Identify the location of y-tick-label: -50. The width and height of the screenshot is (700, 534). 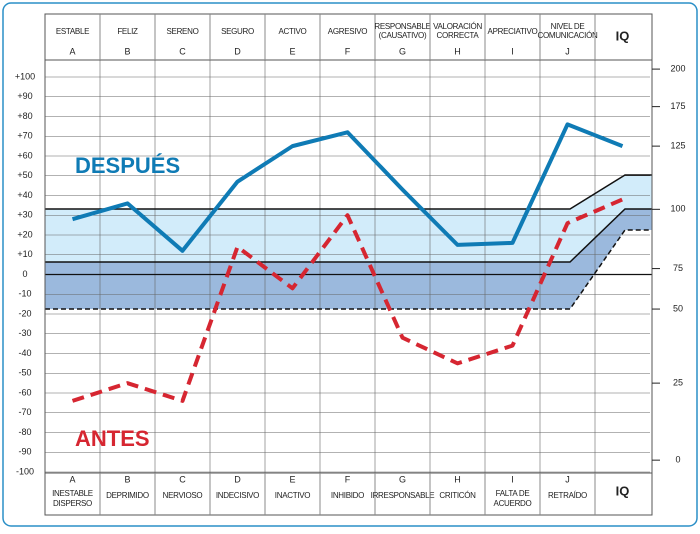
(24, 373).